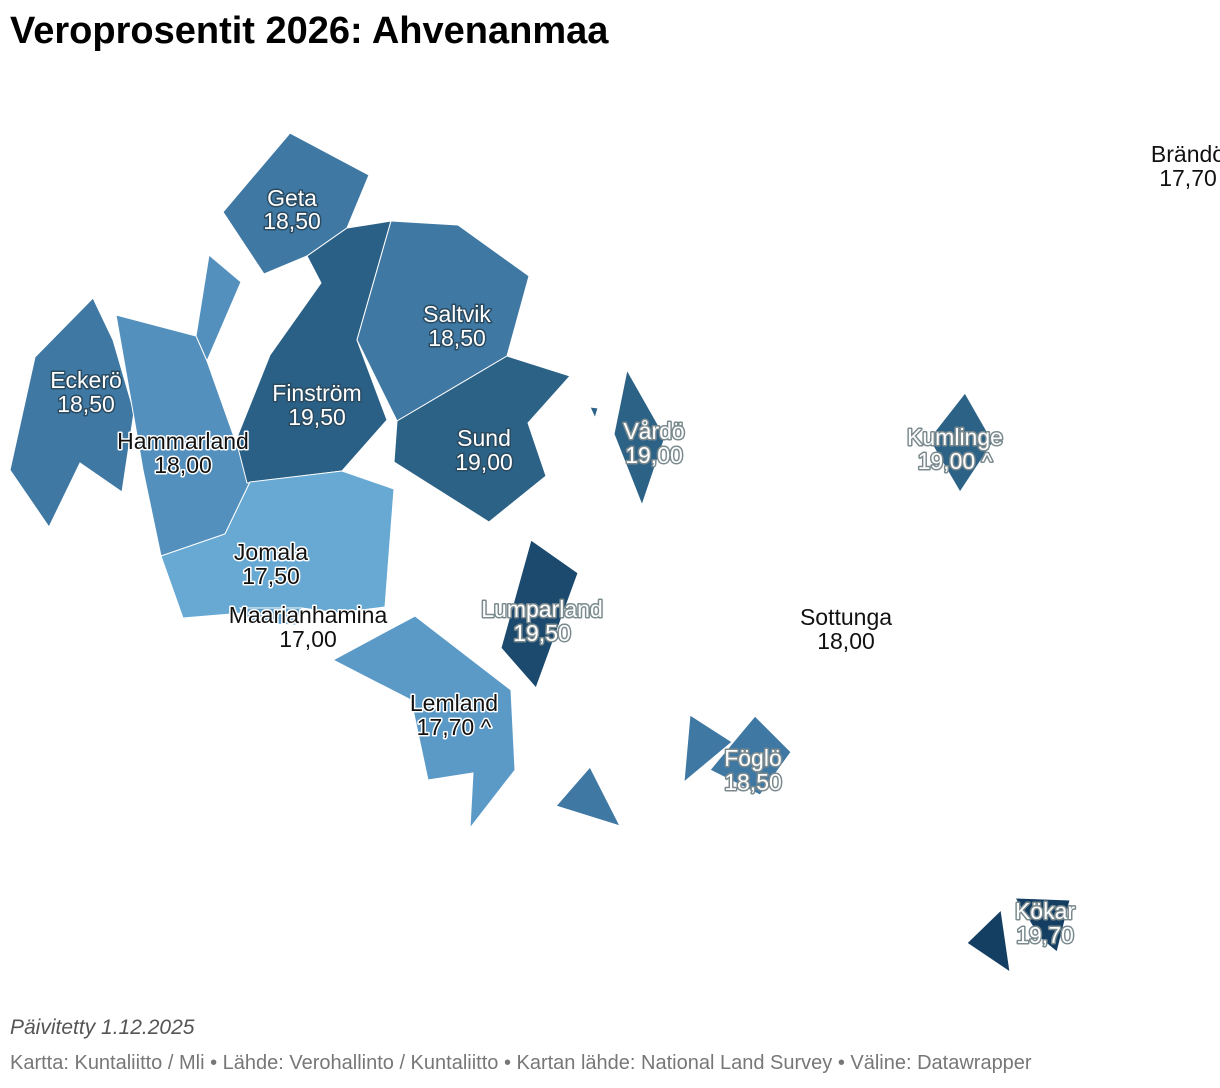 The width and height of the screenshot is (1220, 1088). I want to click on label-sottunga-rate: 18,00, so click(846, 641).